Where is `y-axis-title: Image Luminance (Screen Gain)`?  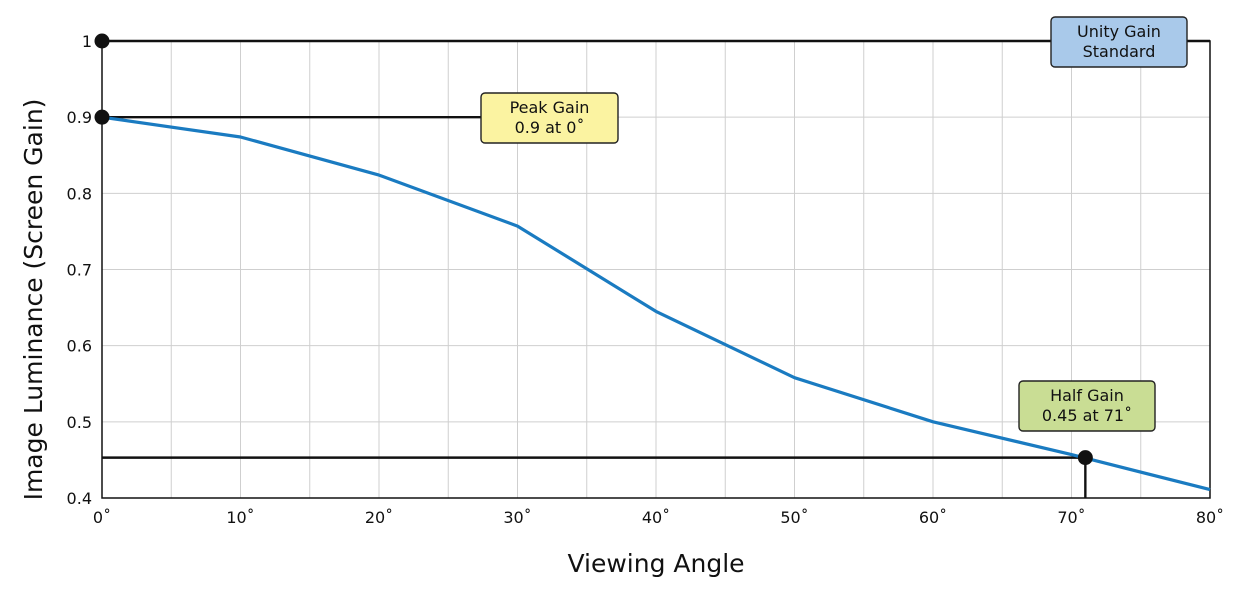 y-axis-title: Image Luminance (Screen Gain) is located at coordinates (33, 300).